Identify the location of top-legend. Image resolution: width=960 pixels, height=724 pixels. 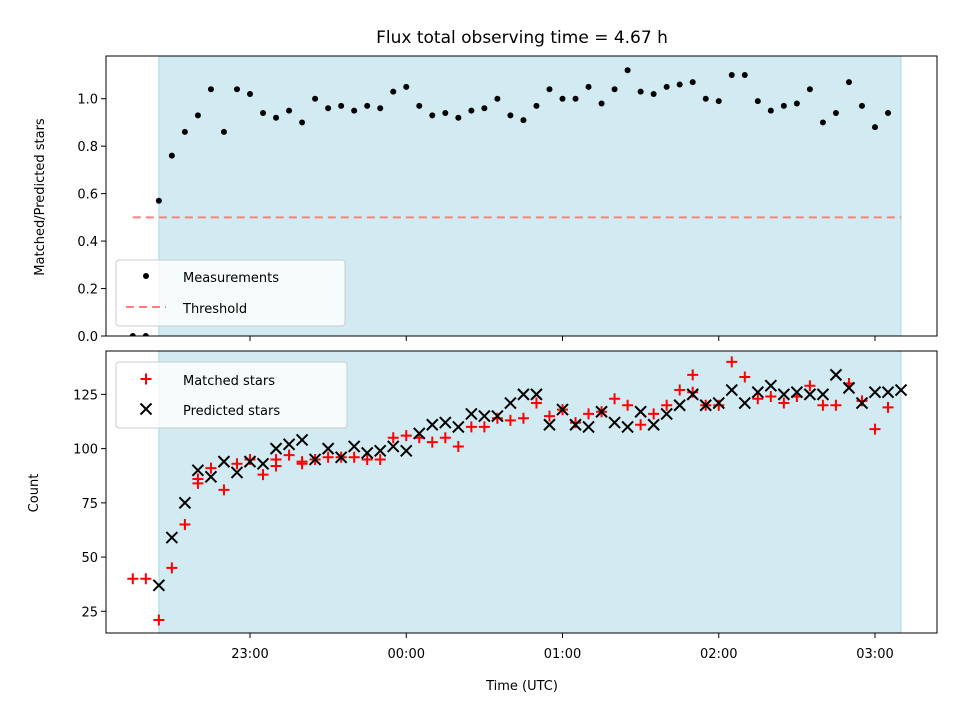
(230, 293).